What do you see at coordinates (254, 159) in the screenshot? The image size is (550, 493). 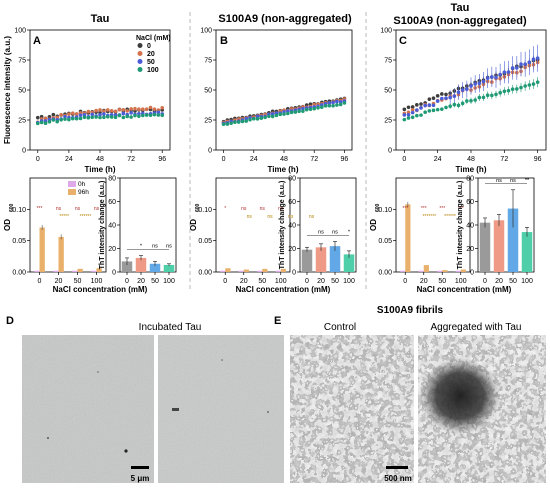 I see `x-tick-label: 24` at bounding box center [254, 159].